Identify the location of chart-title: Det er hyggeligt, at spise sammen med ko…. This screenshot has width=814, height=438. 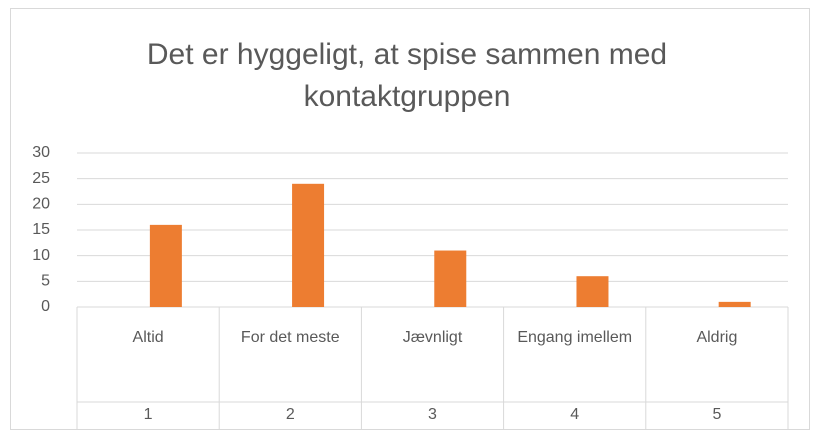
(407, 75).